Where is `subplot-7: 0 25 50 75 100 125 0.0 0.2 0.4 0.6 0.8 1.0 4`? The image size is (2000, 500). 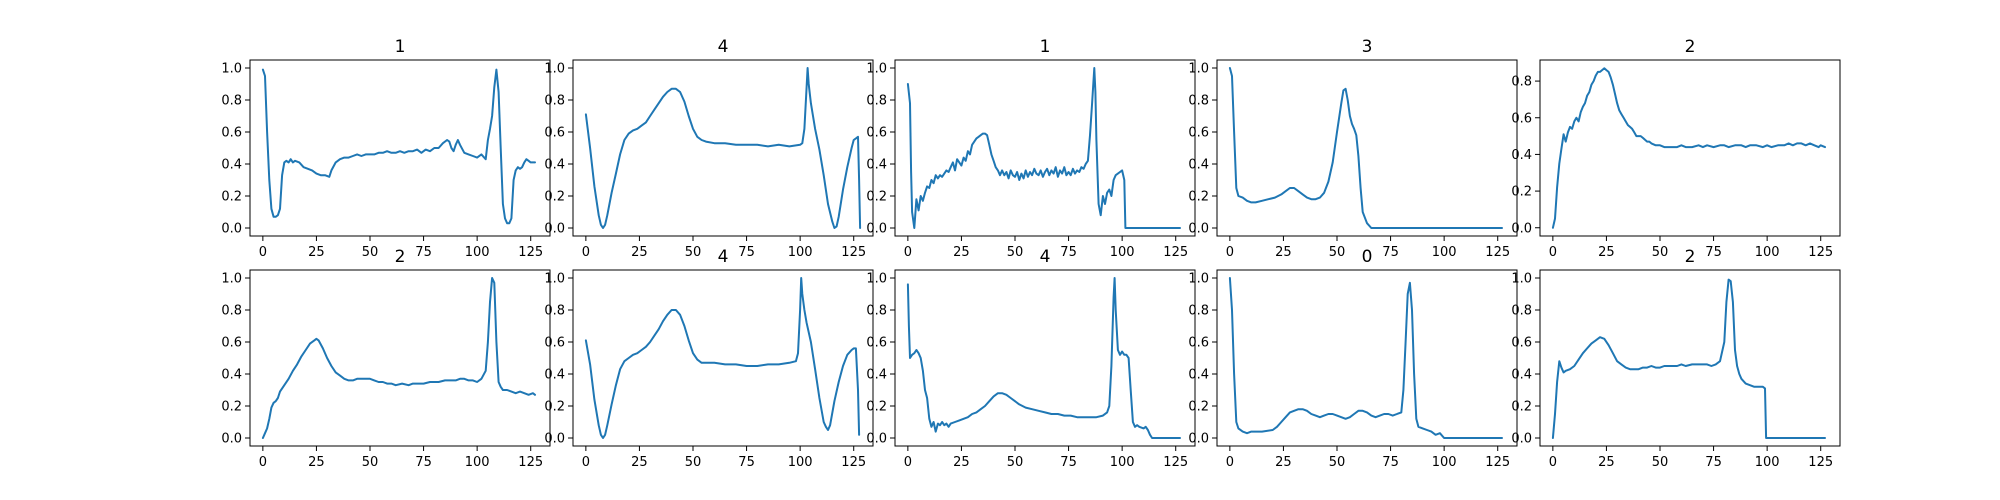
subplot-7: 0 25 50 75 100 125 0.0 0.2 0.4 0.6 0.8 1.0 4 is located at coordinates (1031, 358).